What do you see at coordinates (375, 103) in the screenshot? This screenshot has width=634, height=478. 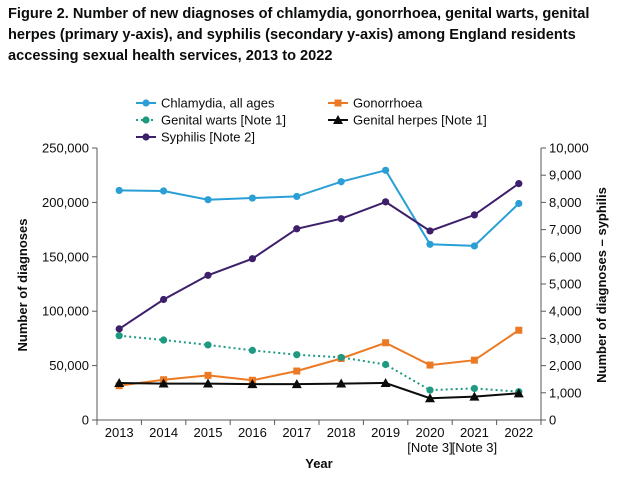 I see `legend-item: Gonorrhoea` at bounding box center [375, 103].